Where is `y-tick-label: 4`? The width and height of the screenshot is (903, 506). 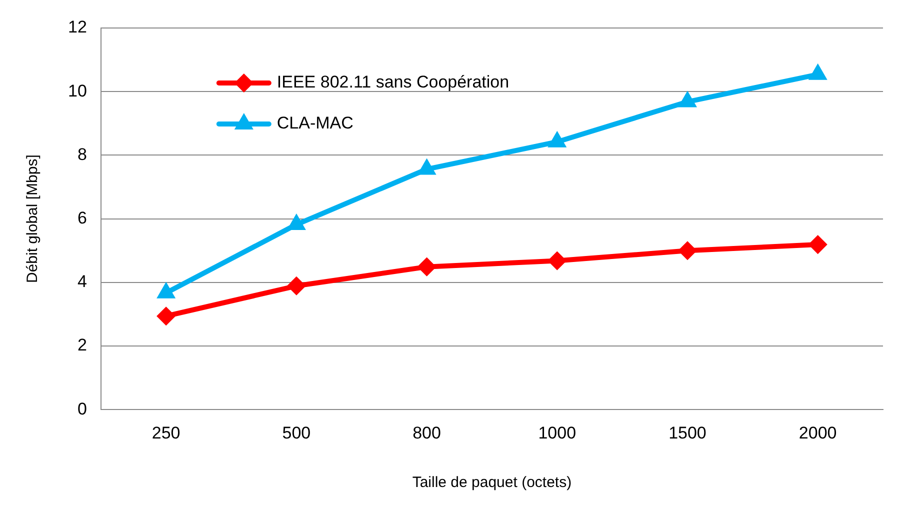 y-tick-label: 4 is located at coordinates (82, 282).